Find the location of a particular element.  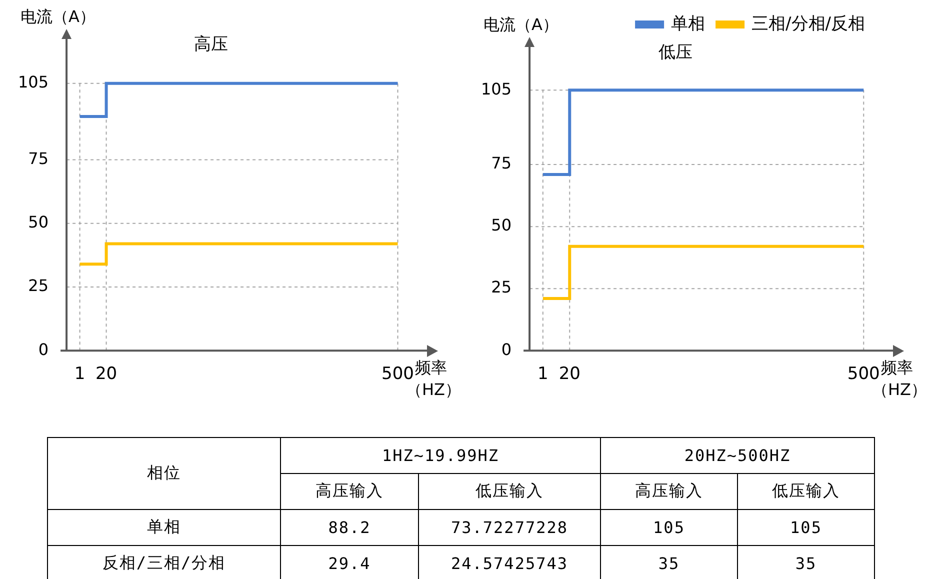

text: 反相/三相/分相 is located at coordinates (164, 562).